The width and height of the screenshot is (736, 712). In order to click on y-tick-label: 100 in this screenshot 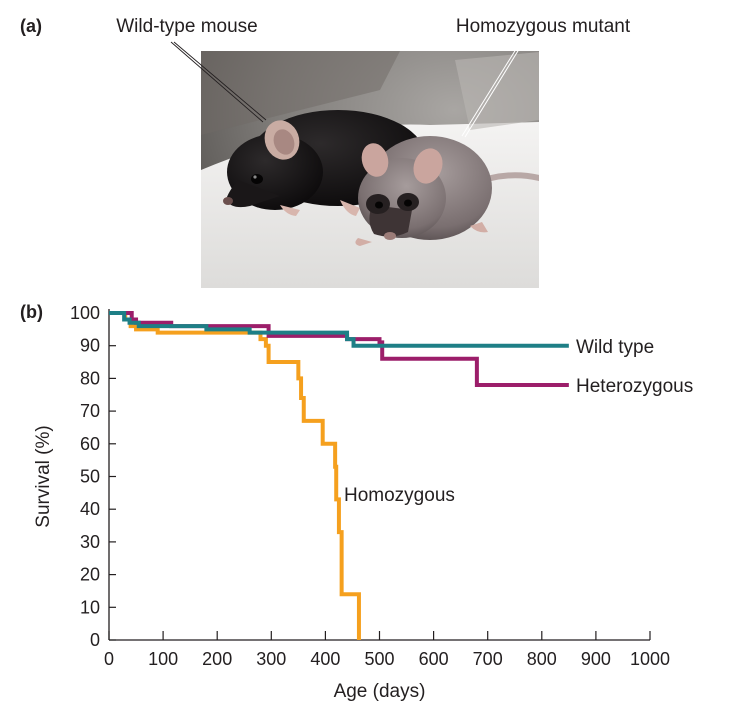, I will do `click(85, 313)`.